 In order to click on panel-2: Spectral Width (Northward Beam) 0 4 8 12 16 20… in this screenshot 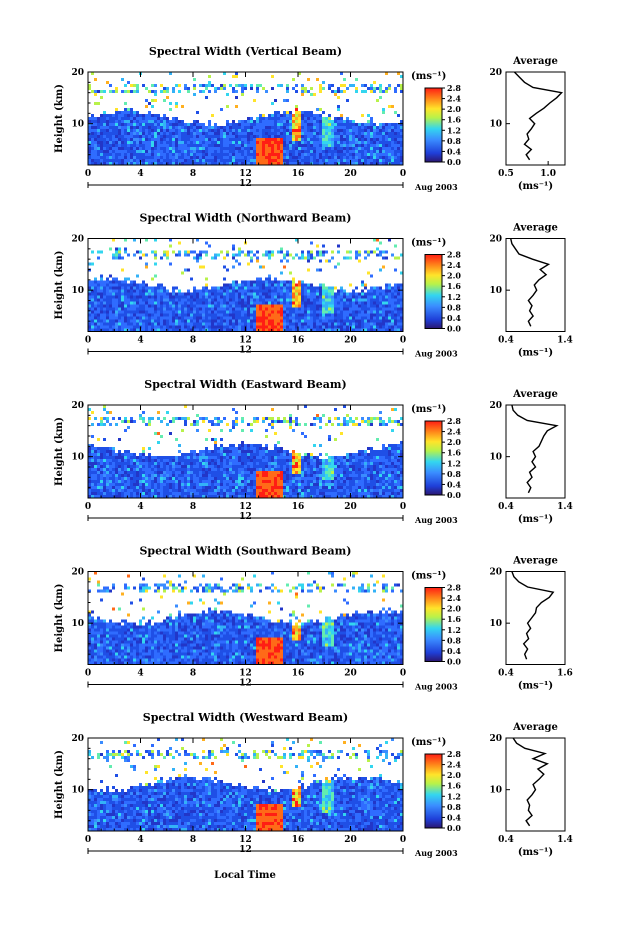, I will do `click(313, 285)`.